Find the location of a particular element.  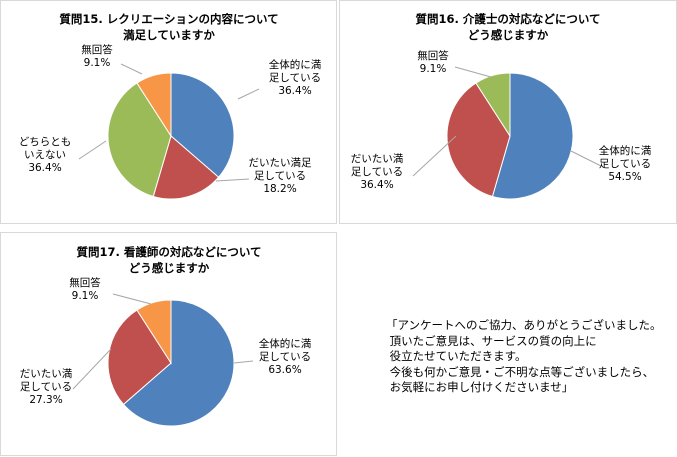

chart-title-line: 満足していますか is located at coordinates (169, 35).